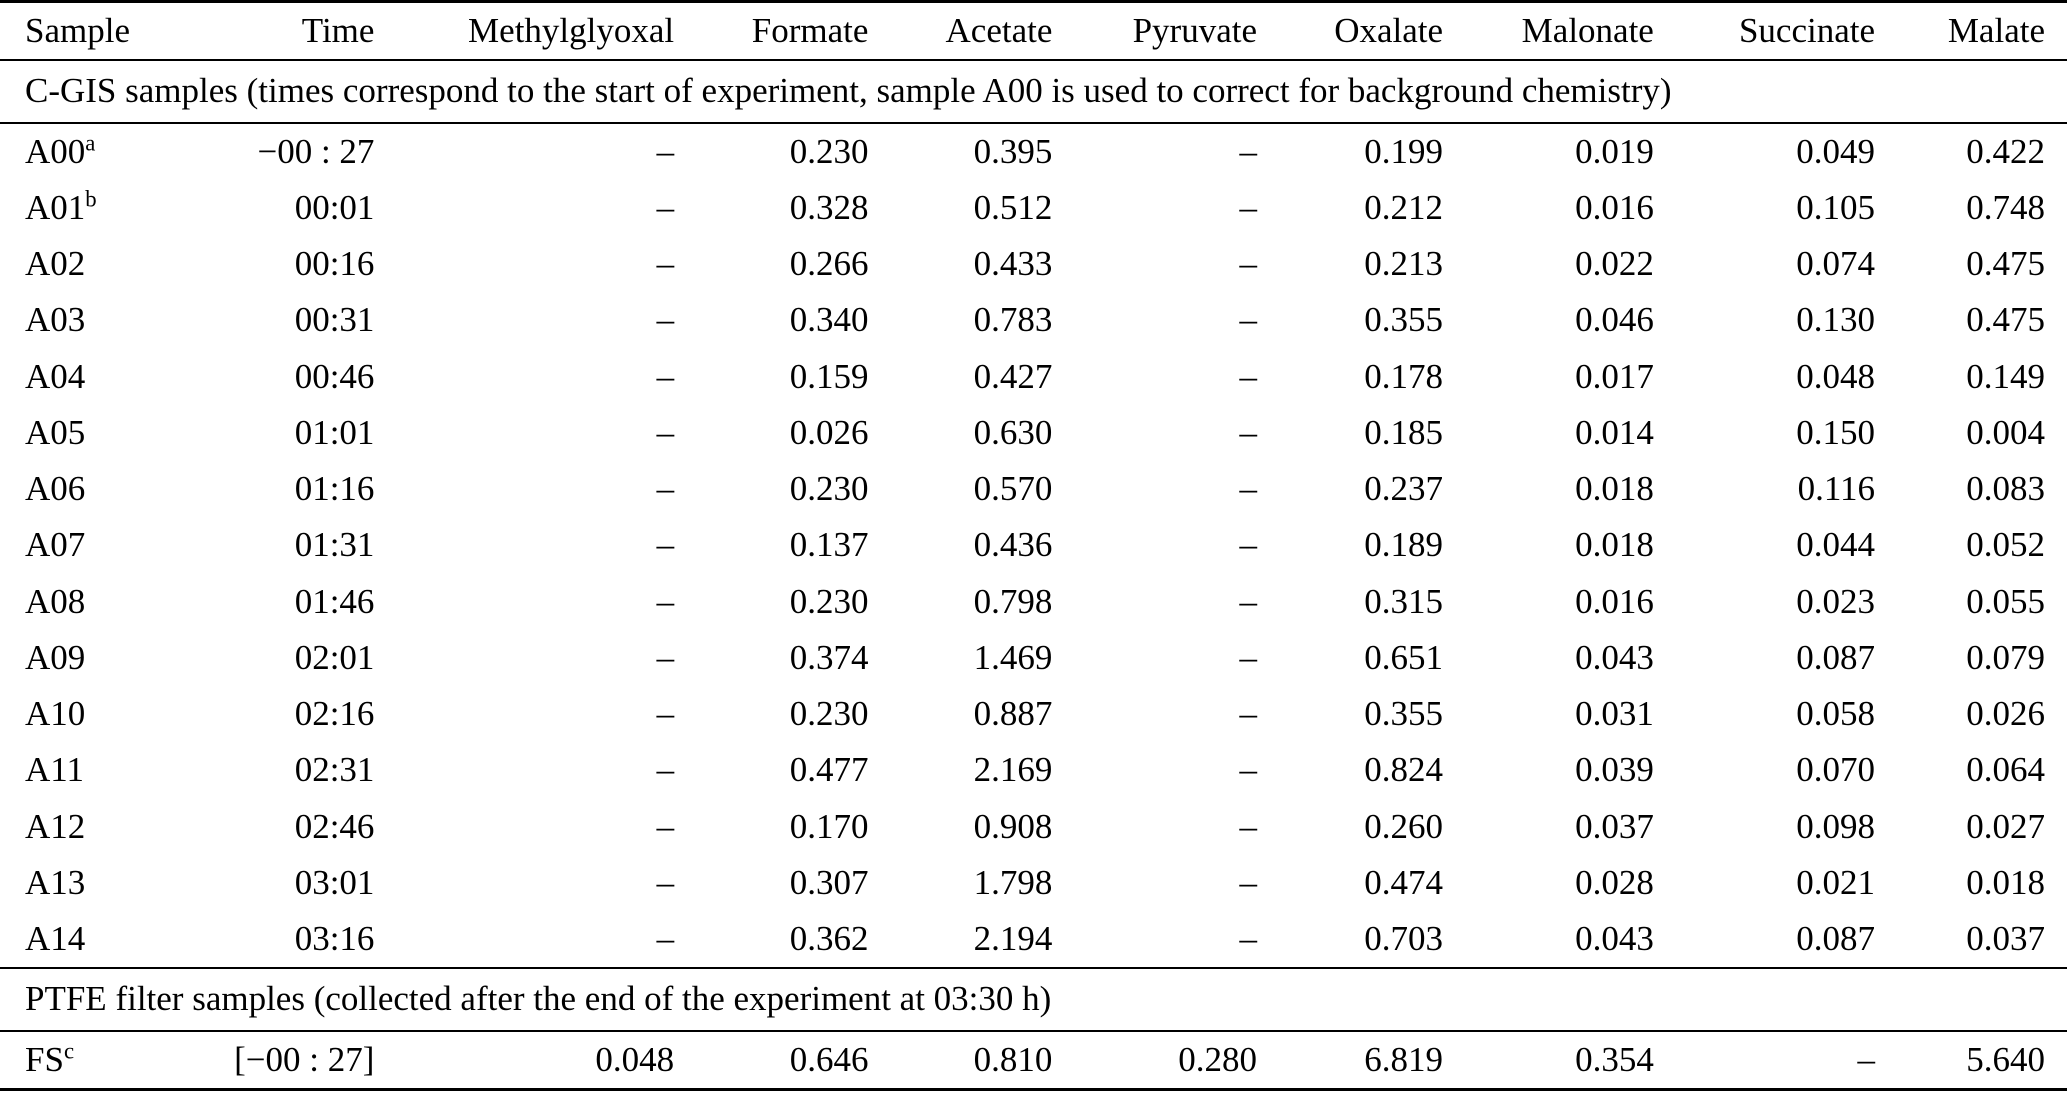 The image size is (2067, 1109). Describe the element at coordinates (334, 320) in the screenshot. I see `value-cell: 00:31` at that location.